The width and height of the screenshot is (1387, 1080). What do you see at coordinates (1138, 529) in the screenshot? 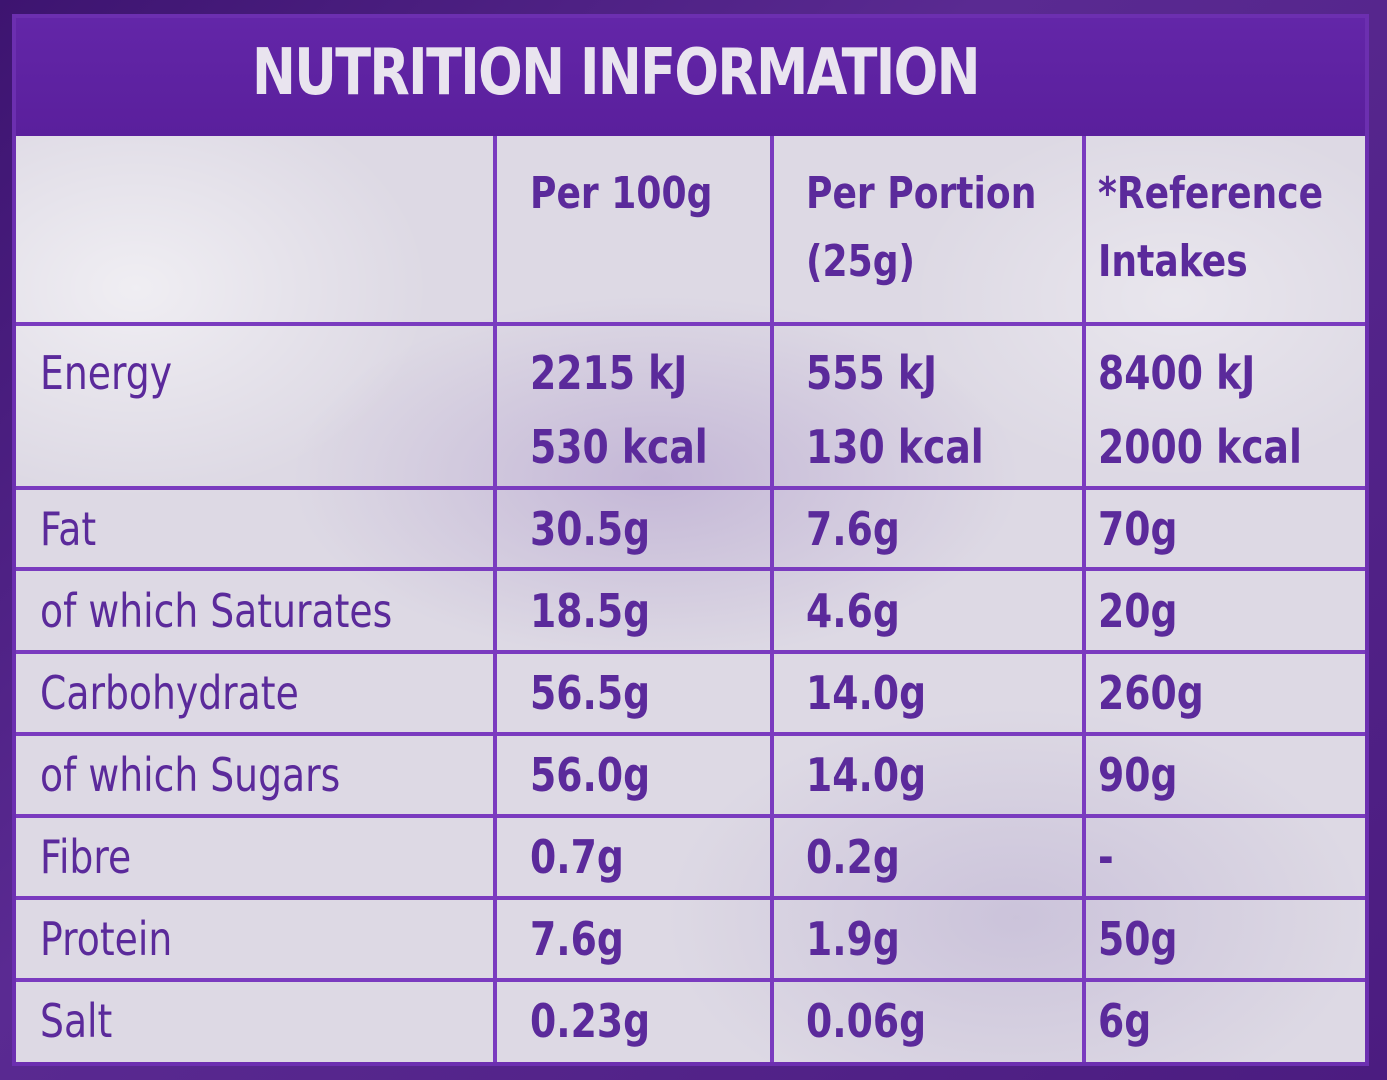
I see `fat-ri: 70g` at bounding box center [1138, 529].